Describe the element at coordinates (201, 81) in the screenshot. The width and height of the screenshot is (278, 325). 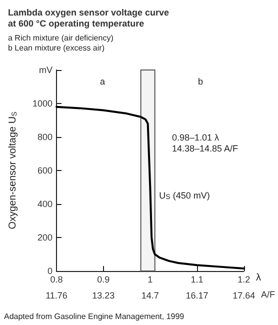
I see `annotation: b` at that location.